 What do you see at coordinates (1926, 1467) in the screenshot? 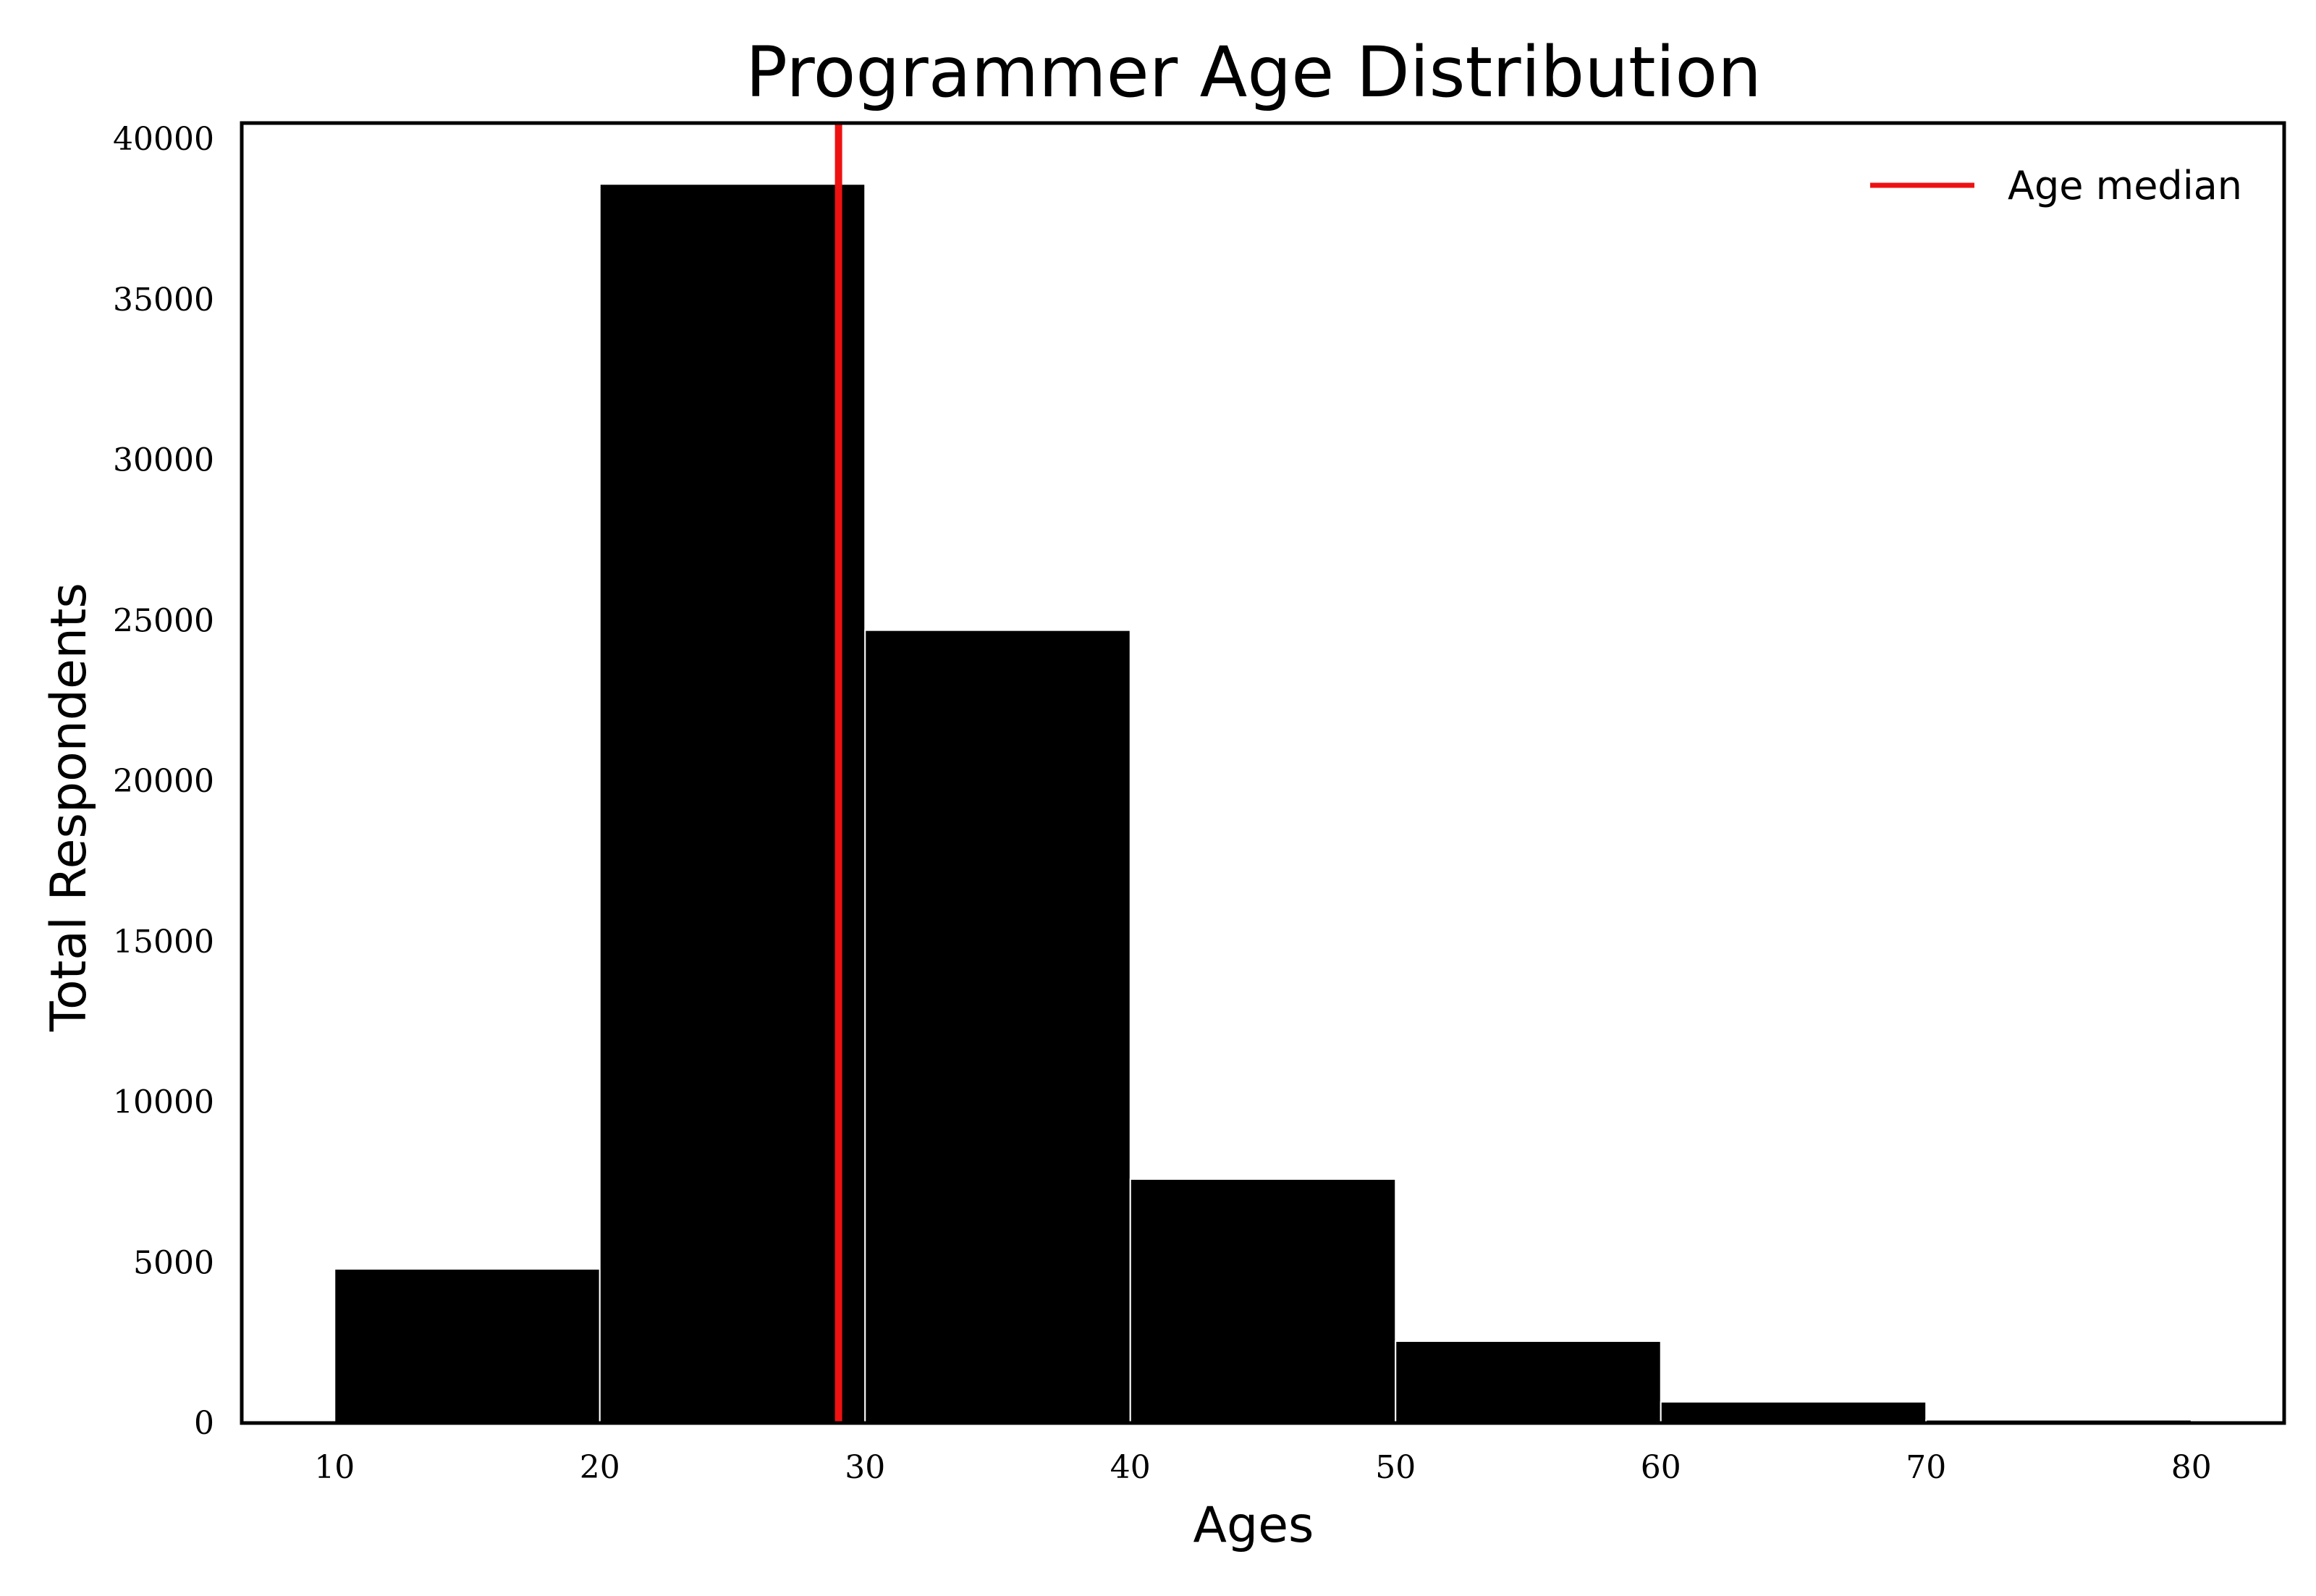
I see `x-tick-label-70: 70` at bounding box center [1926, 1467].